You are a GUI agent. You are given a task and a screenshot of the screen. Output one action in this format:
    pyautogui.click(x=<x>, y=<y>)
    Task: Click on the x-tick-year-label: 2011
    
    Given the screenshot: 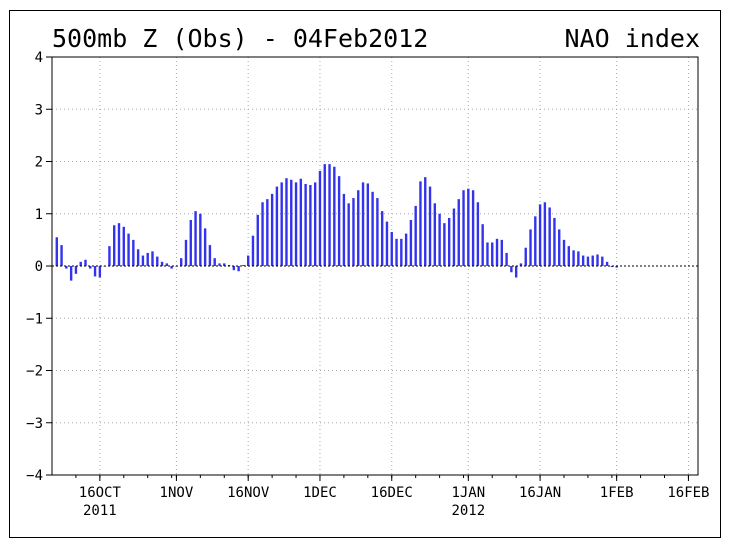 What is the action you would take?
    pyautogui.click(x=100, y=511)
    